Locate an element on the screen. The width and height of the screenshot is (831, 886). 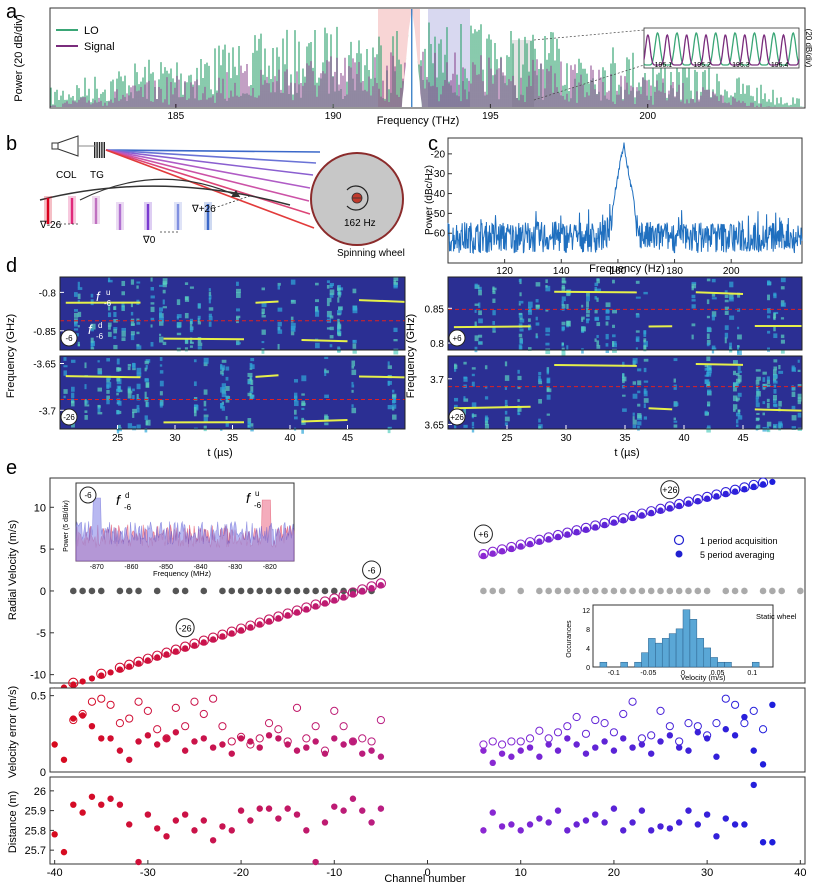
channel-xtick-label: 40 is located at coordinates (800, 873).